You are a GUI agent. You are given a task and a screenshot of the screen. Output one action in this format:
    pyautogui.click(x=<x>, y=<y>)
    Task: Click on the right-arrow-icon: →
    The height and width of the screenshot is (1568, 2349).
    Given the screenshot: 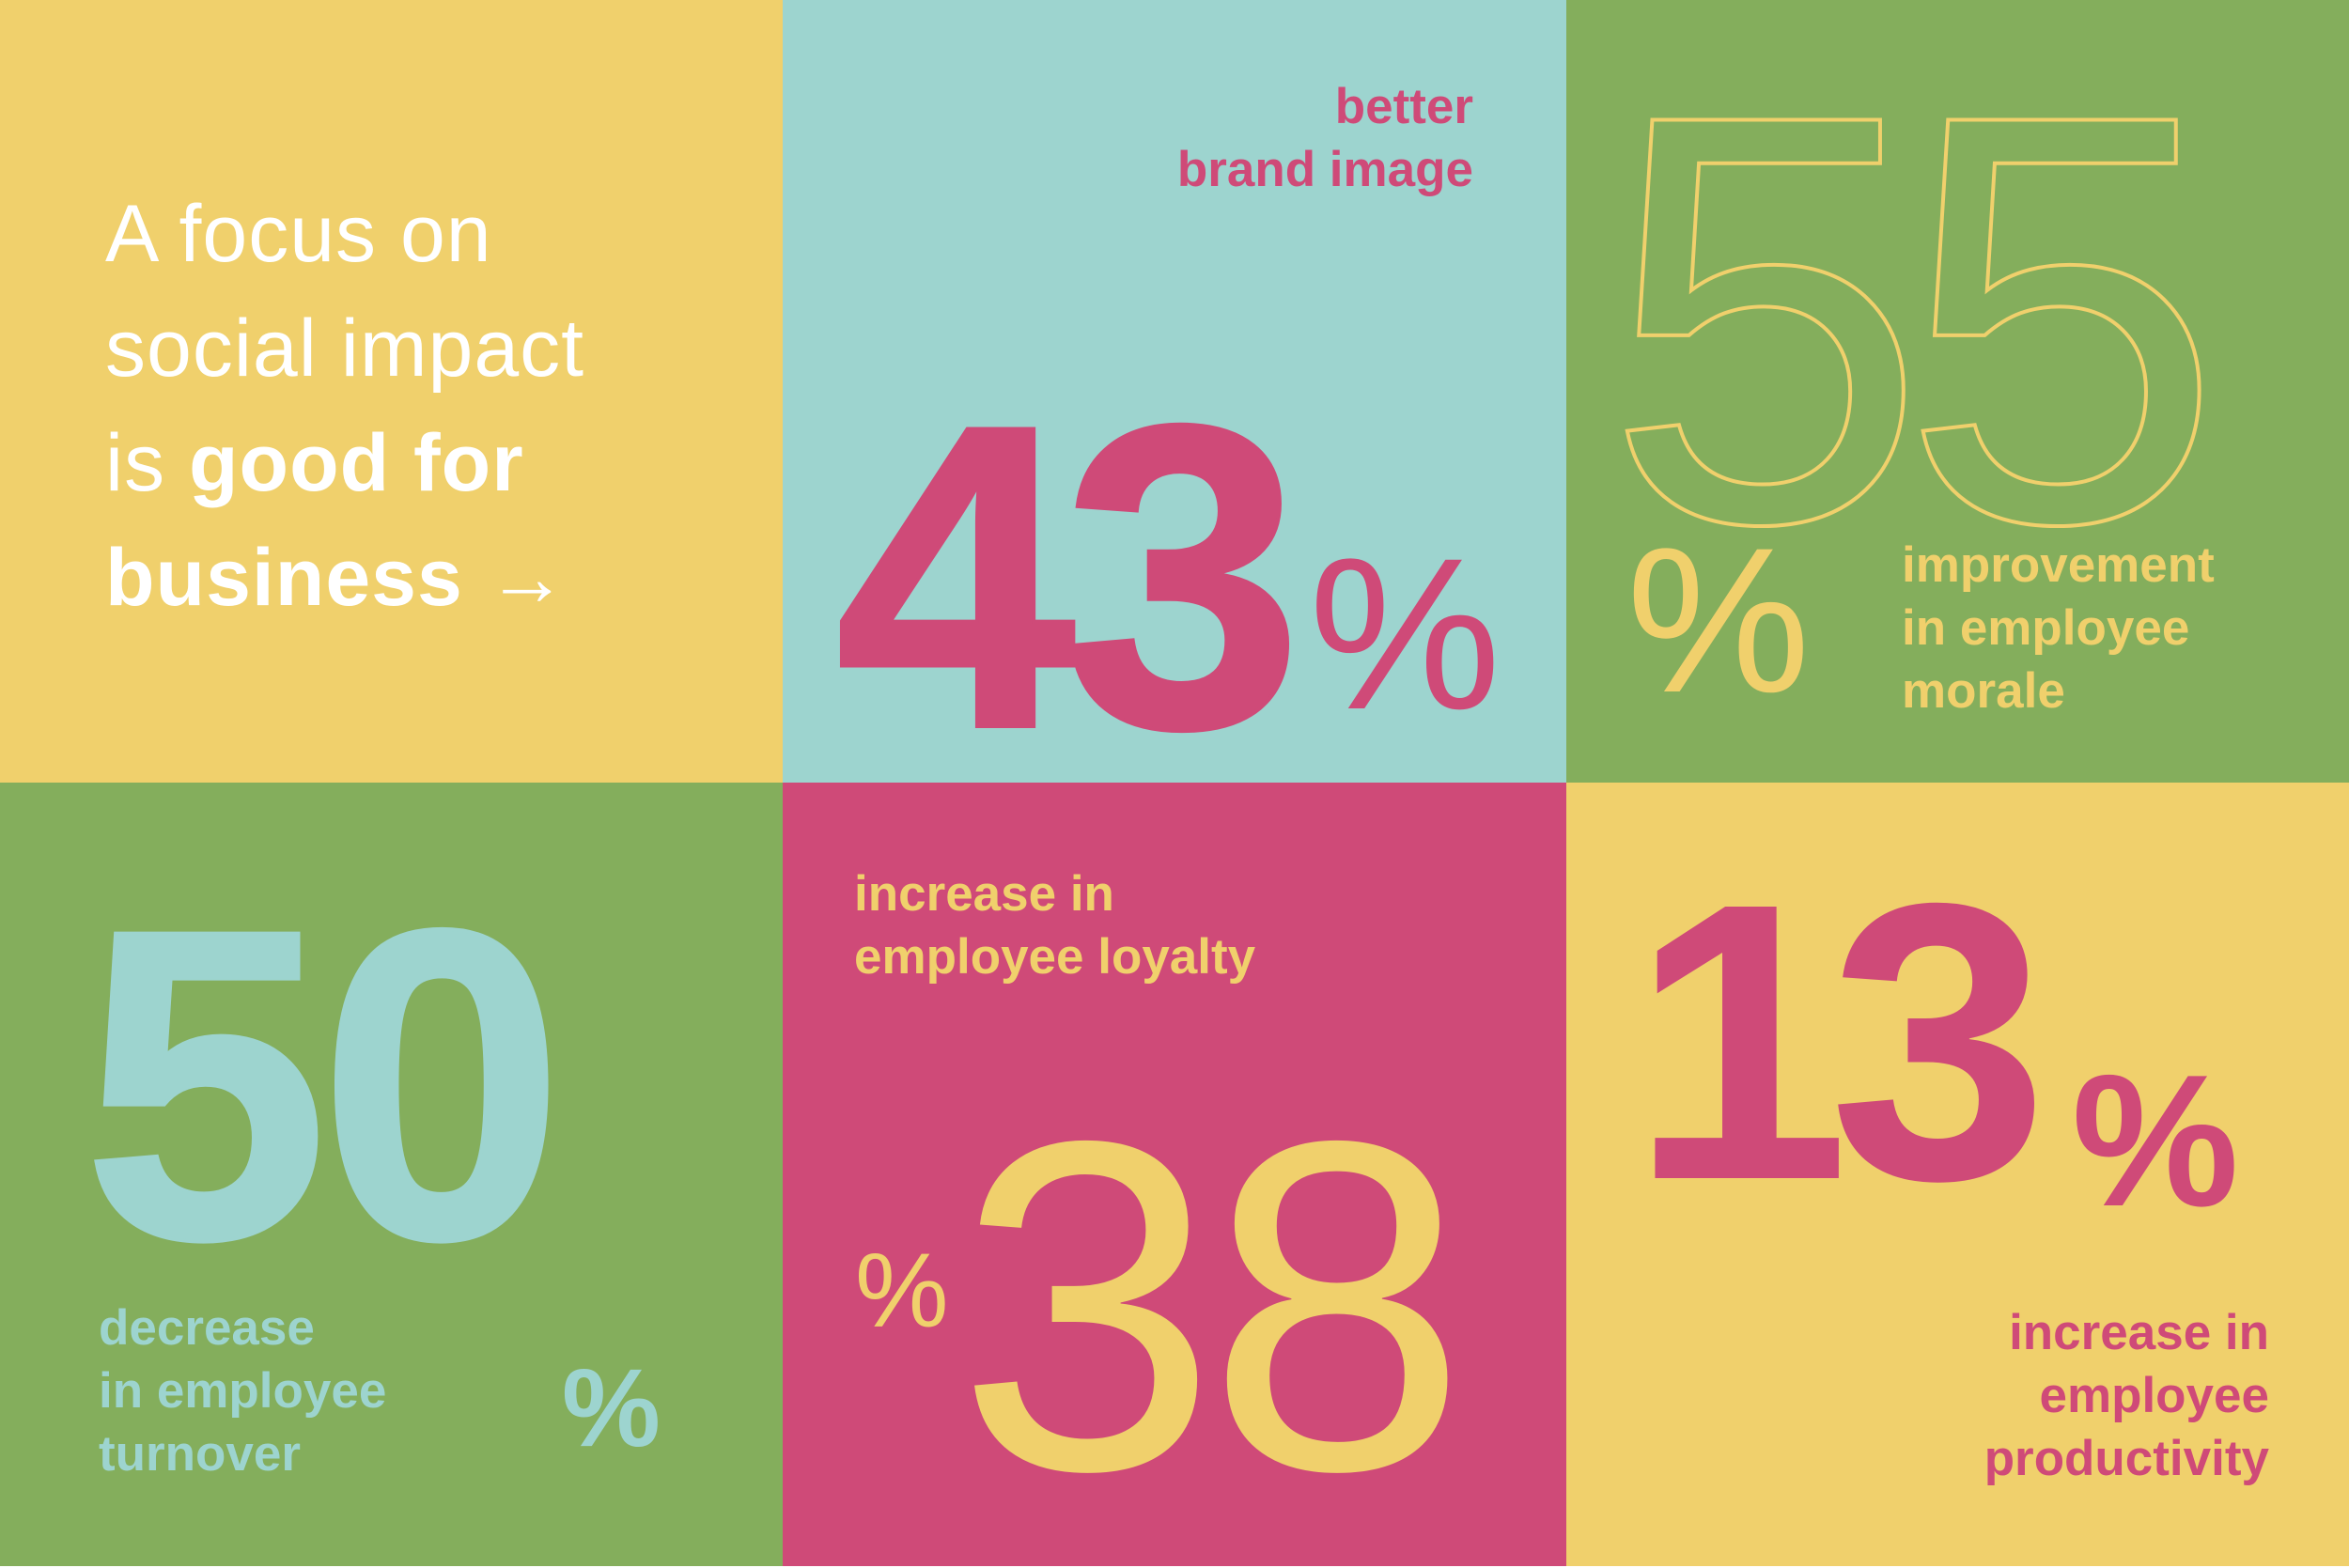 What is the action you would take?
    pyautogui.click(x=527, y=578)
    